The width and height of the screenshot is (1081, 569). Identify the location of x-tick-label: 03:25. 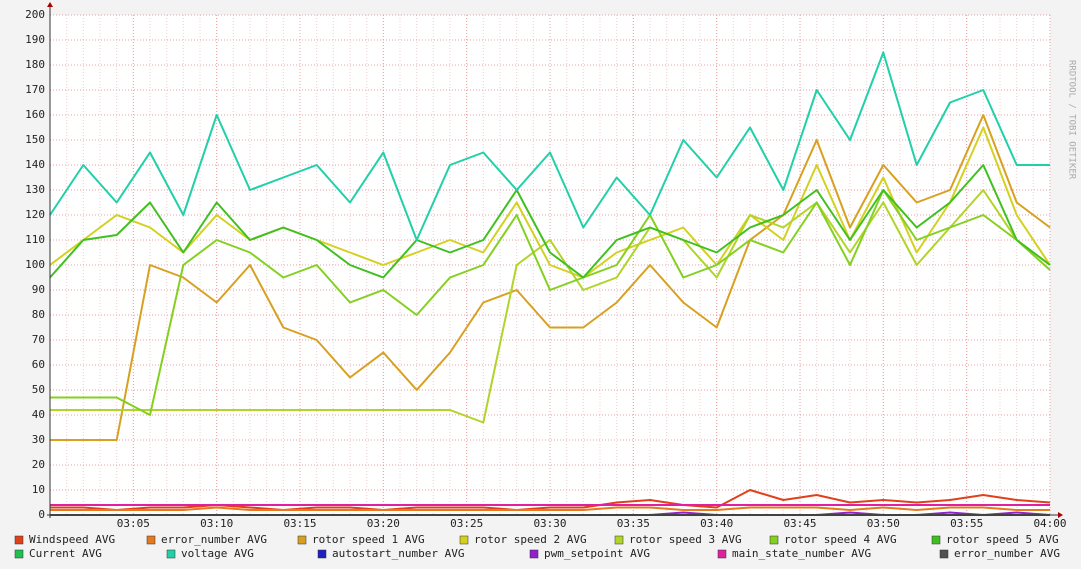
(466, 523).